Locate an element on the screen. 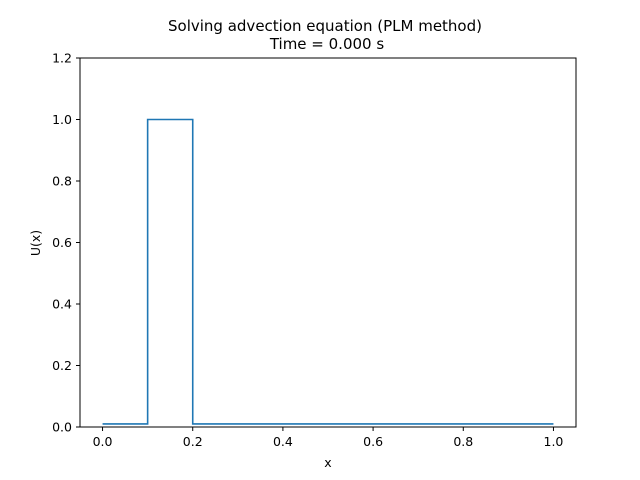 The height and width of the screenshot is (480, 640). x-tick-label: 1.0 is located at coordinates (554, 441).